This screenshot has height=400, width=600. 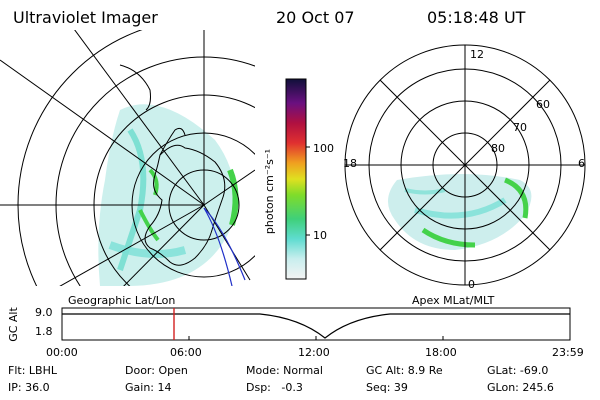 I want to click on info-mode: Mode: Normal, so click(x=284, y=370).